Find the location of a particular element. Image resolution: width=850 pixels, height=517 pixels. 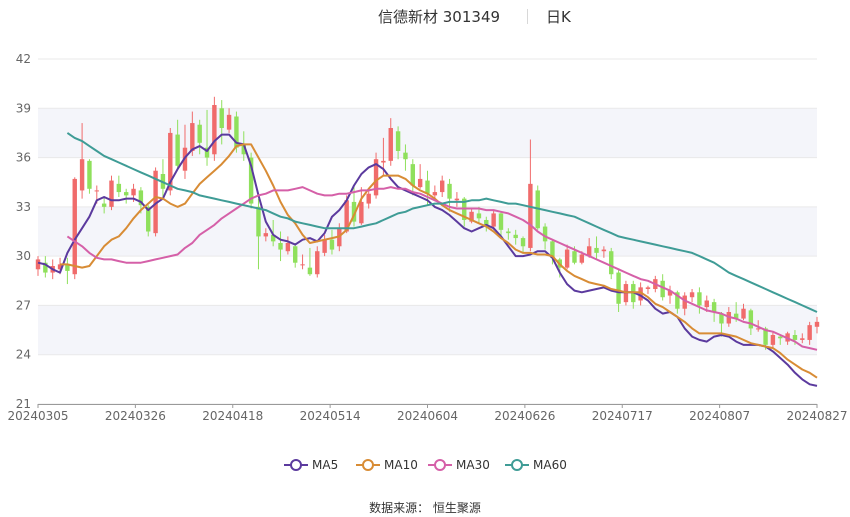

legend-item-ma5: MA5 is located at coordinates (311, 465).